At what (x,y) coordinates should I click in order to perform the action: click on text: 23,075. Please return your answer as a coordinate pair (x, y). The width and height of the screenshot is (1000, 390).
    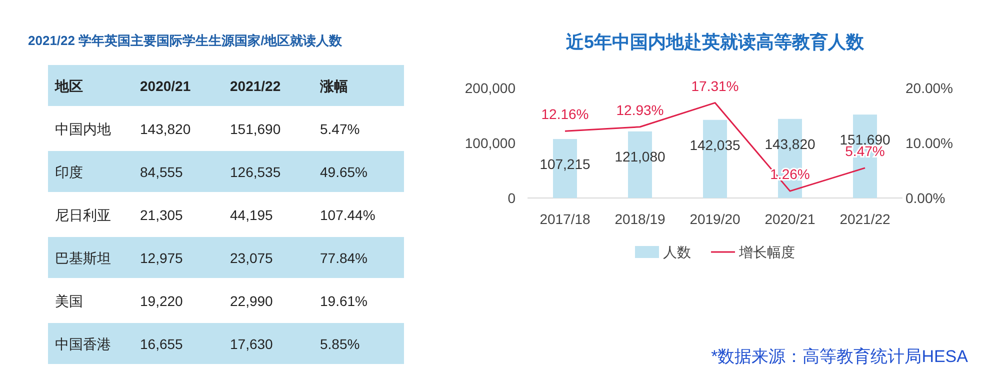
    Looking at the image, I should click on (252, 258).